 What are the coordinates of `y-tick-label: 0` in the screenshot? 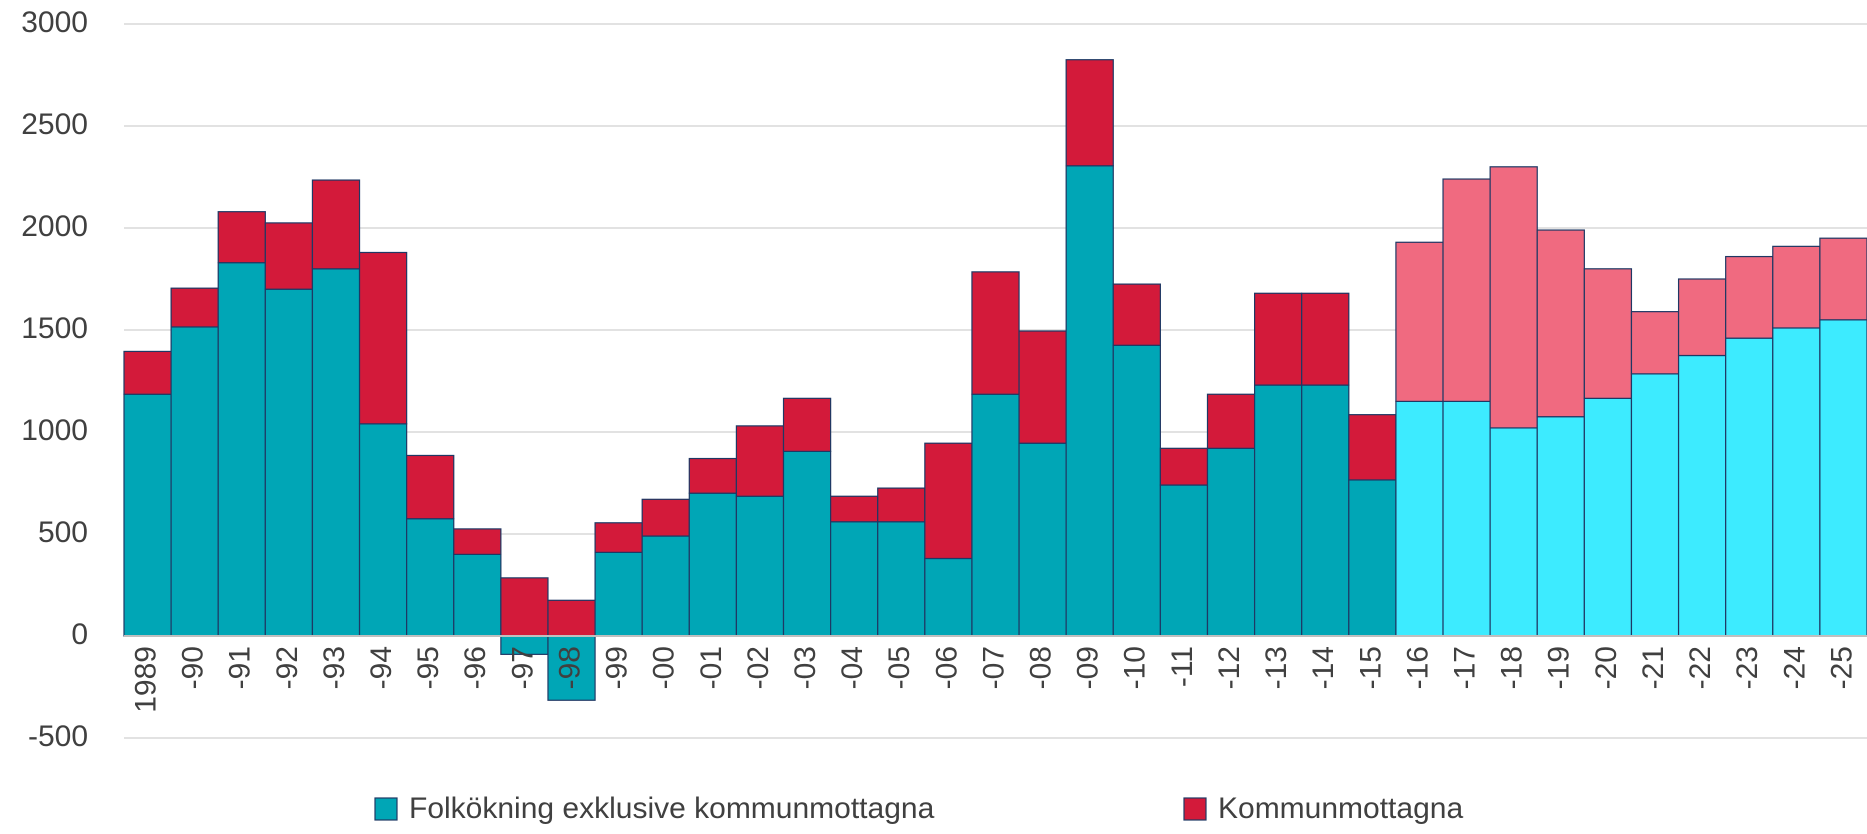 It's located at (79, 634).